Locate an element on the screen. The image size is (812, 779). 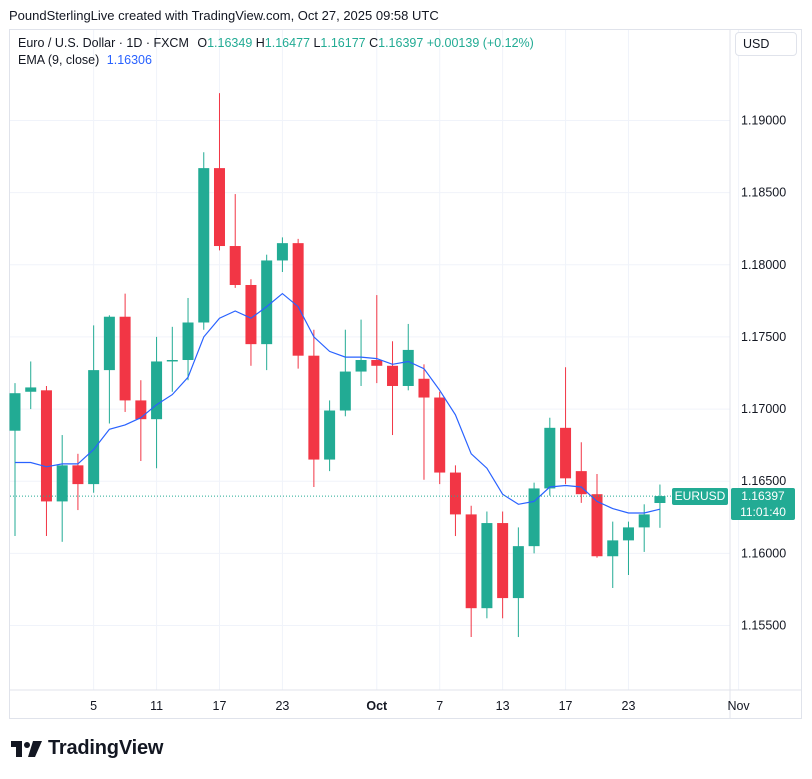
symbol-price-tag: EURUSD is located at coordinates (700, 496).